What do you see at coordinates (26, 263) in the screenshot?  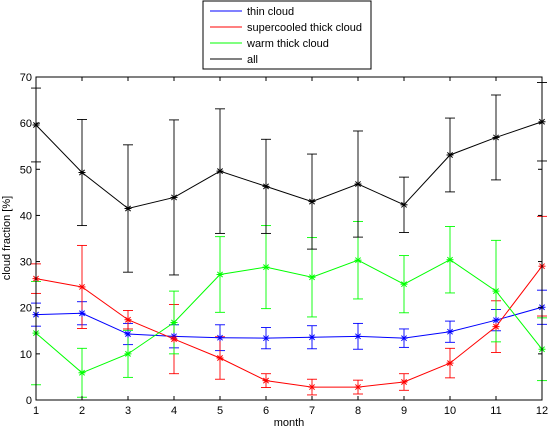 I see `y-tick-label: 30` at bounding box center [26, 263].